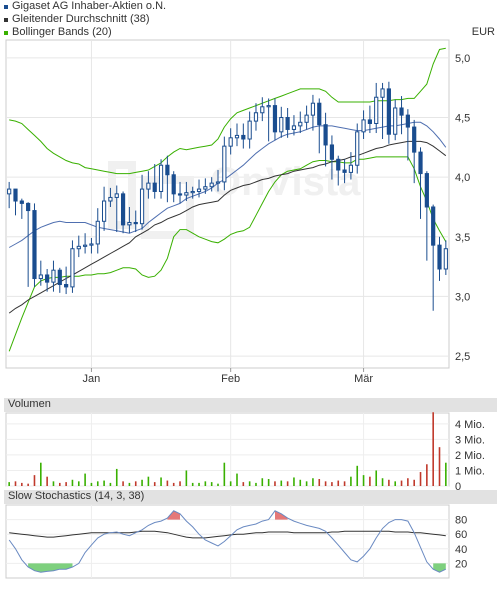 Image resolution: width=501 pixels, height=598 pixels. What do you see at coordinates (461, 550) in the screenshot?
I see `stochastics-y-tick-label: 40` at bounding box center [461, 550].